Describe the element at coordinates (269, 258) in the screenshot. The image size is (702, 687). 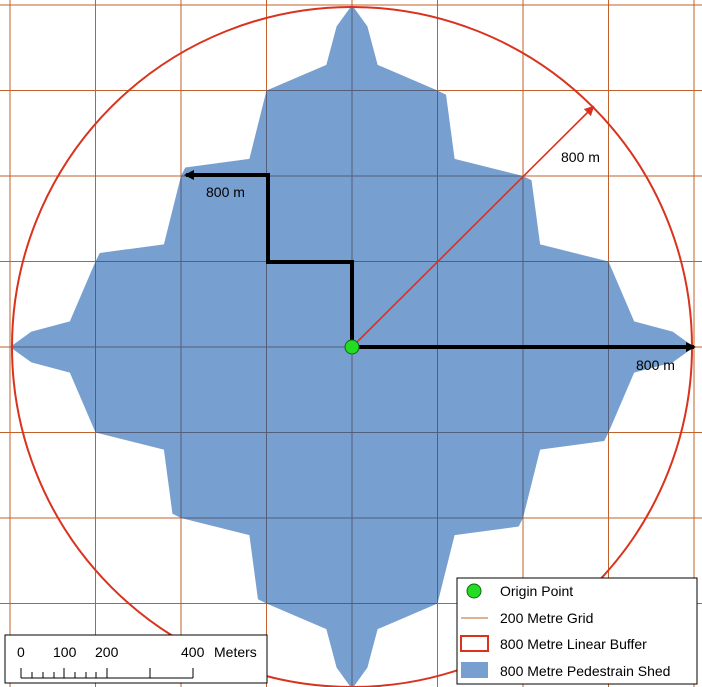
I see `network-route-arrow` at that location.